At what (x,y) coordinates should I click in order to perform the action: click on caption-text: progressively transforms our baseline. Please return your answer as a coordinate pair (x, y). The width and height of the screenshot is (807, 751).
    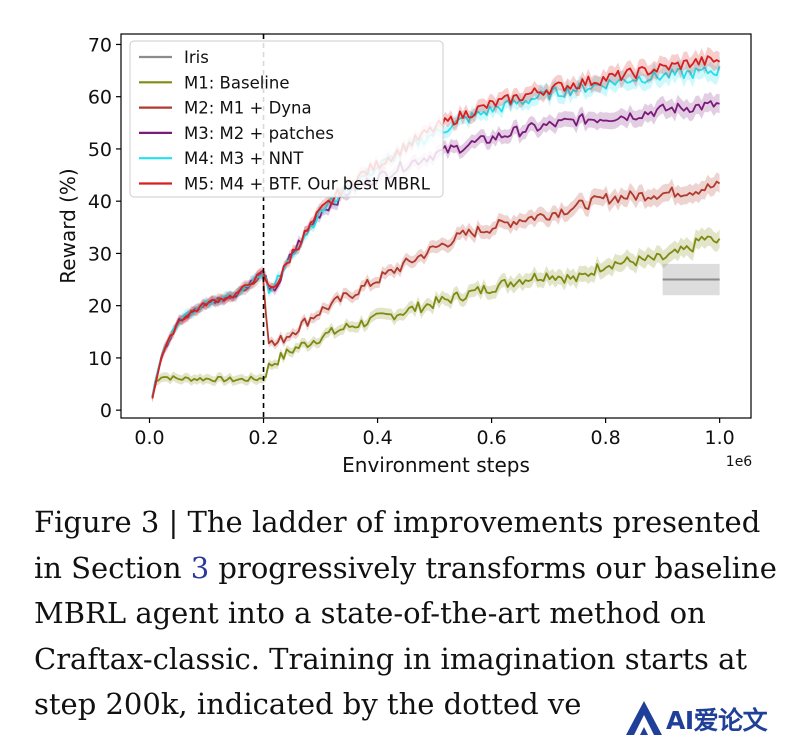
    Looking at the image, I should click on (493, 567).